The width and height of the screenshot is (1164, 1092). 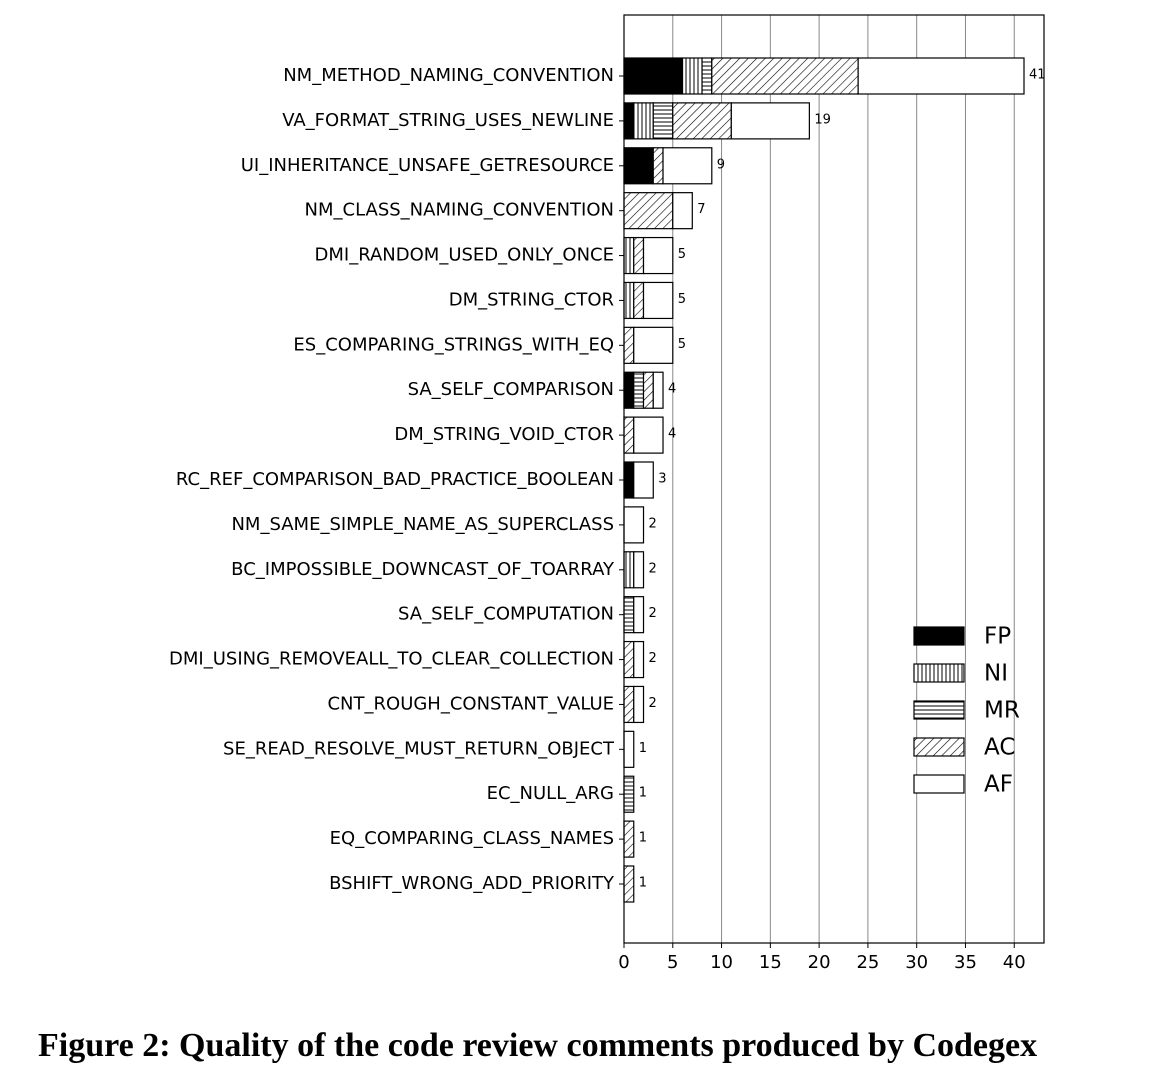 I want to click on y-tick-label: RC_REF_COMPARISON_BAD_PRACTICE_BOOLEAN, so click(x=395, y=479).